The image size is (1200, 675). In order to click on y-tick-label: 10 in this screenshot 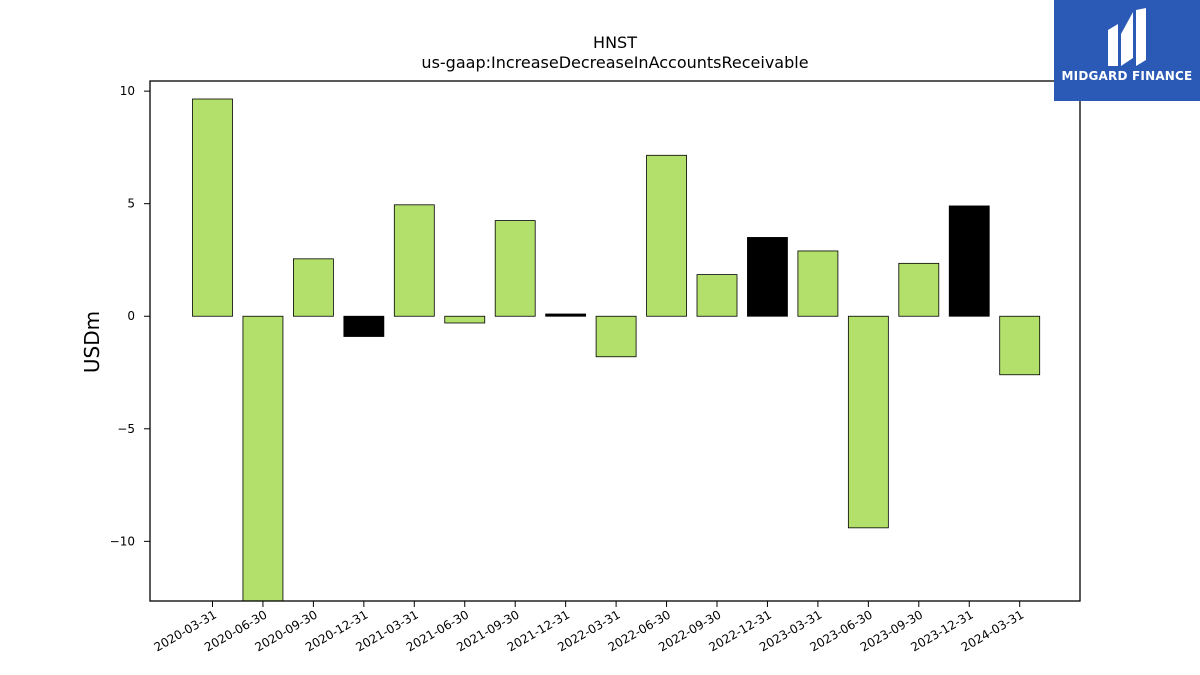, I will do `click(127, 91)`.